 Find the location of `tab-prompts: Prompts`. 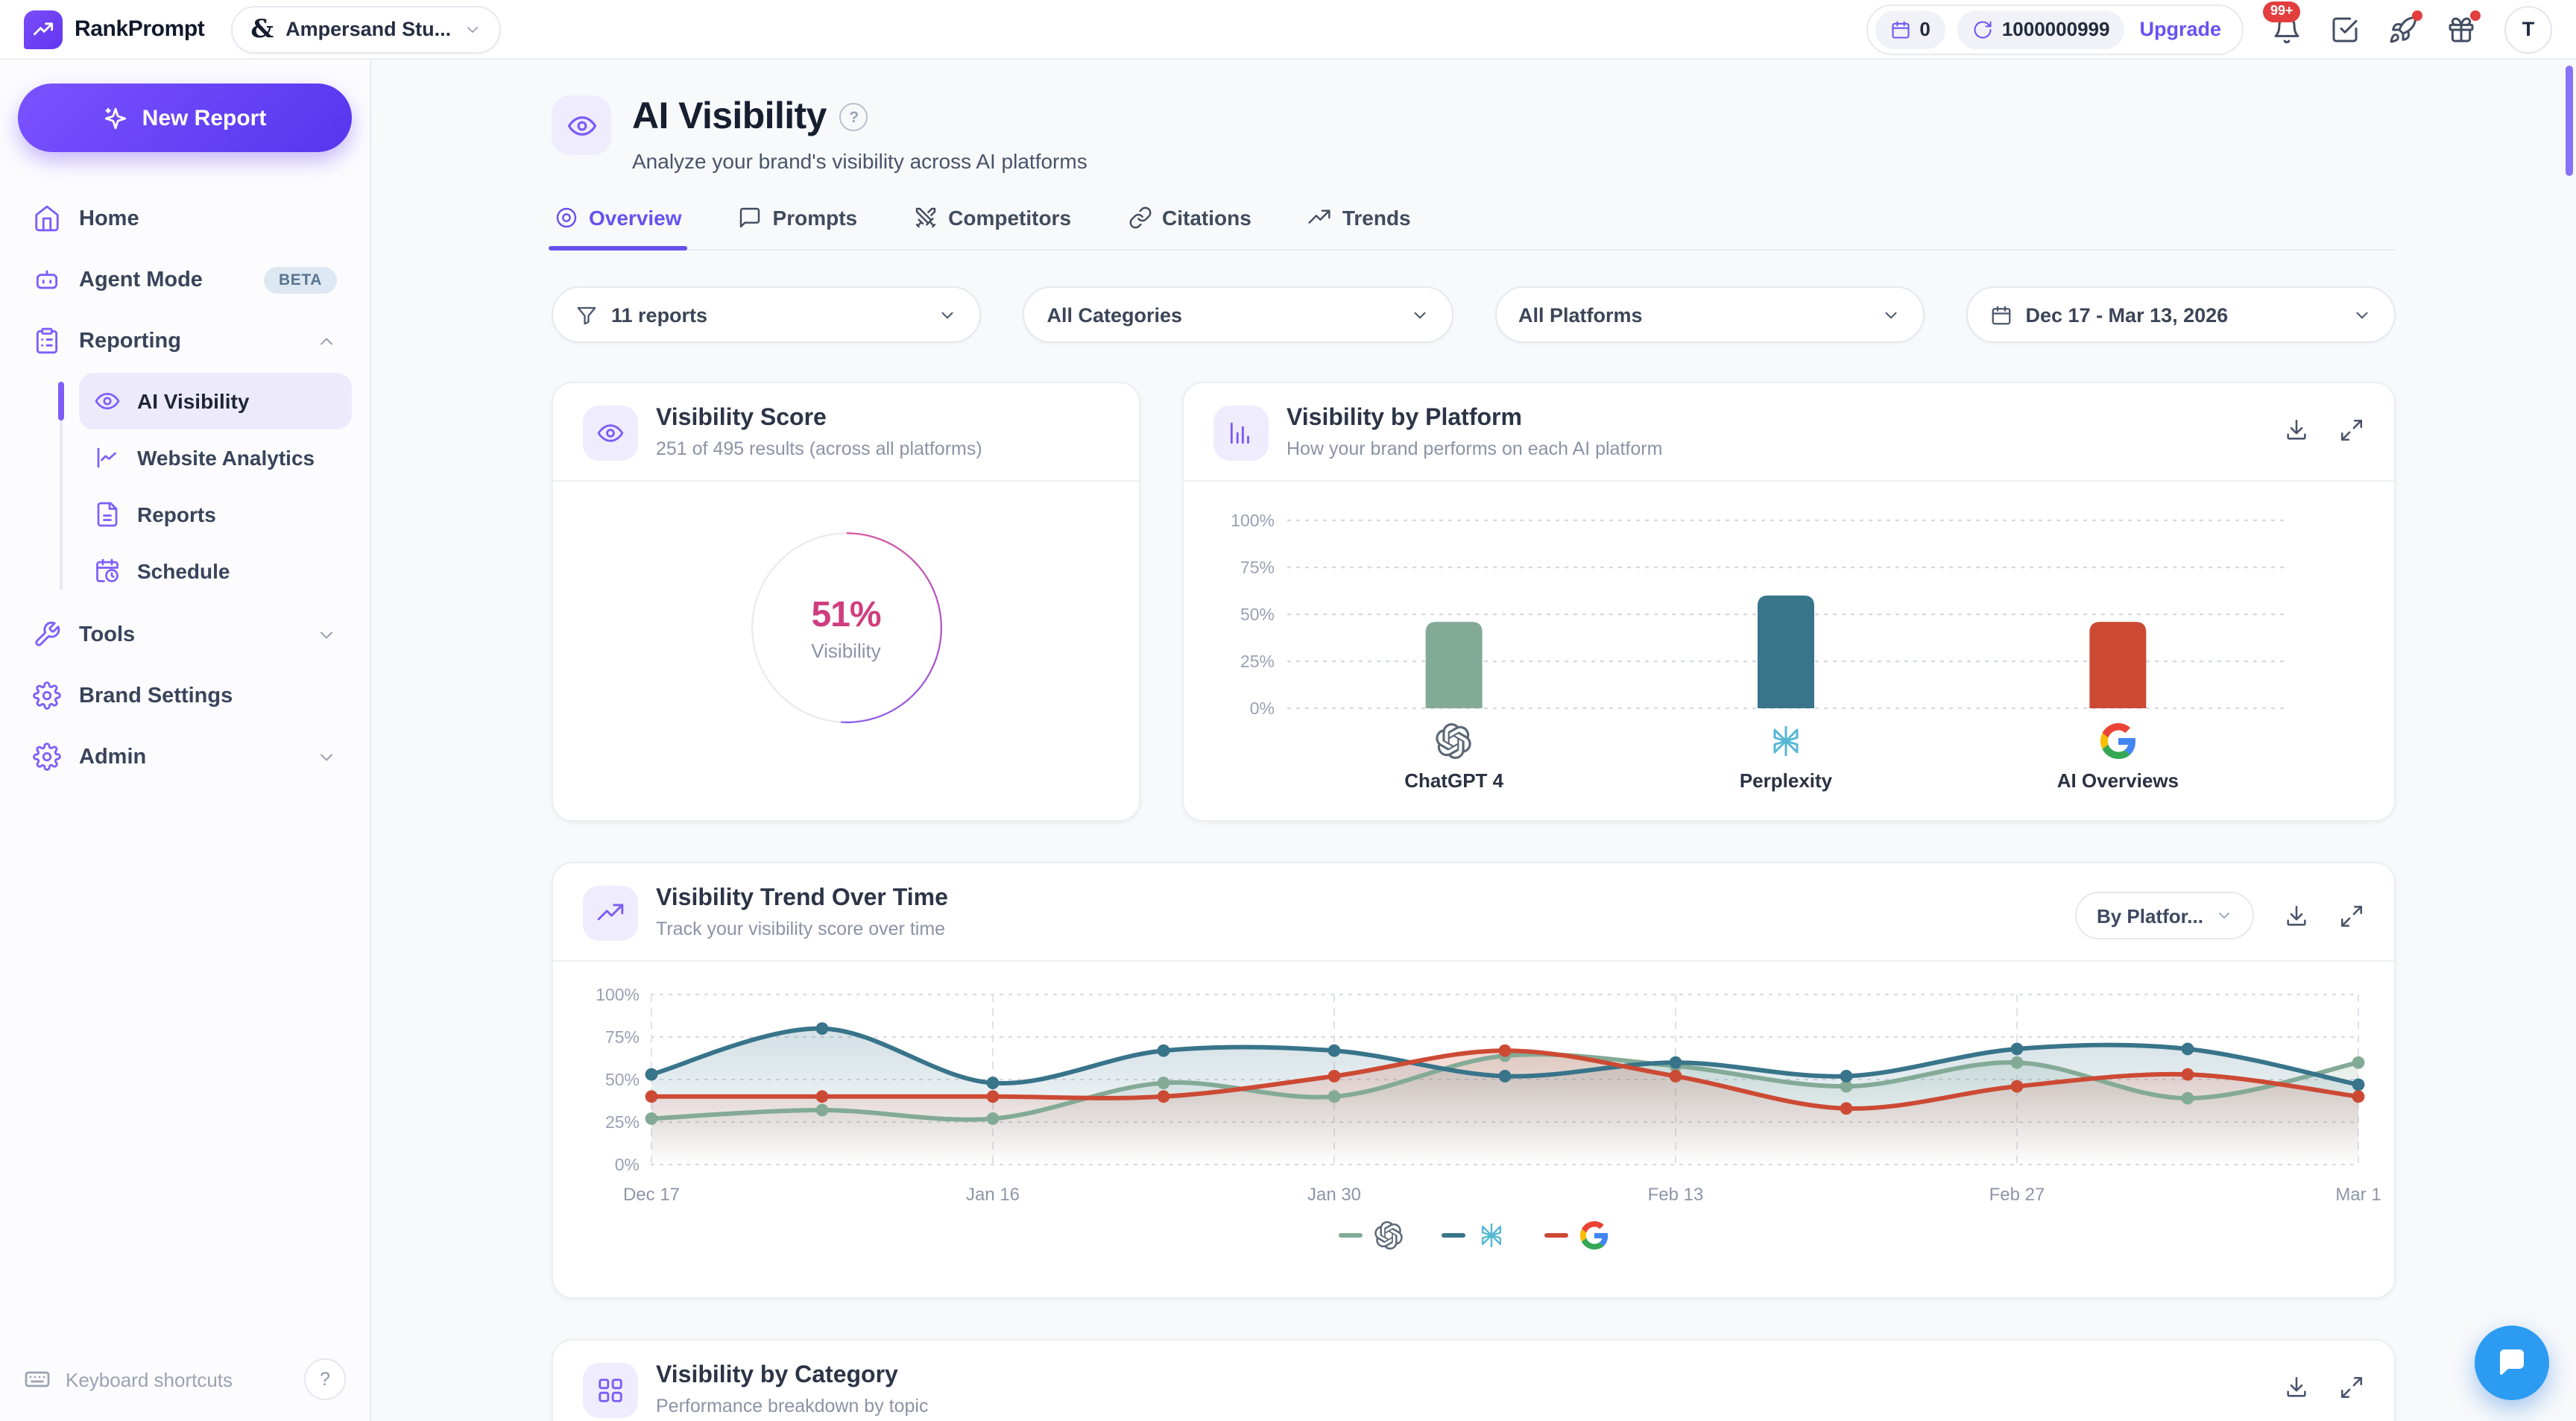

tab-prompts: Prompts is located at coordinates (798, 224).